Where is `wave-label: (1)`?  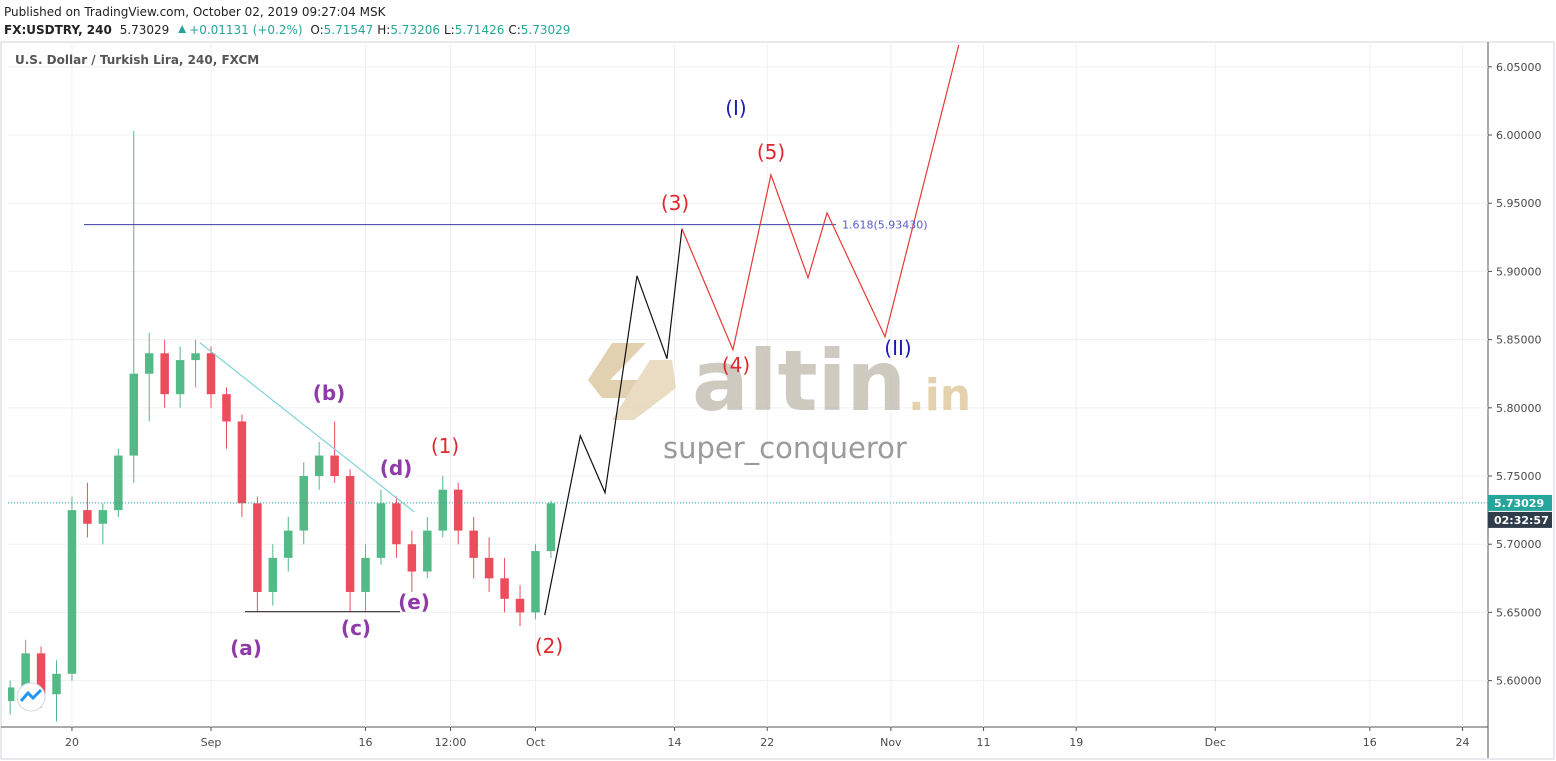 wave-label: (1) is located at coordinates (445, 446).